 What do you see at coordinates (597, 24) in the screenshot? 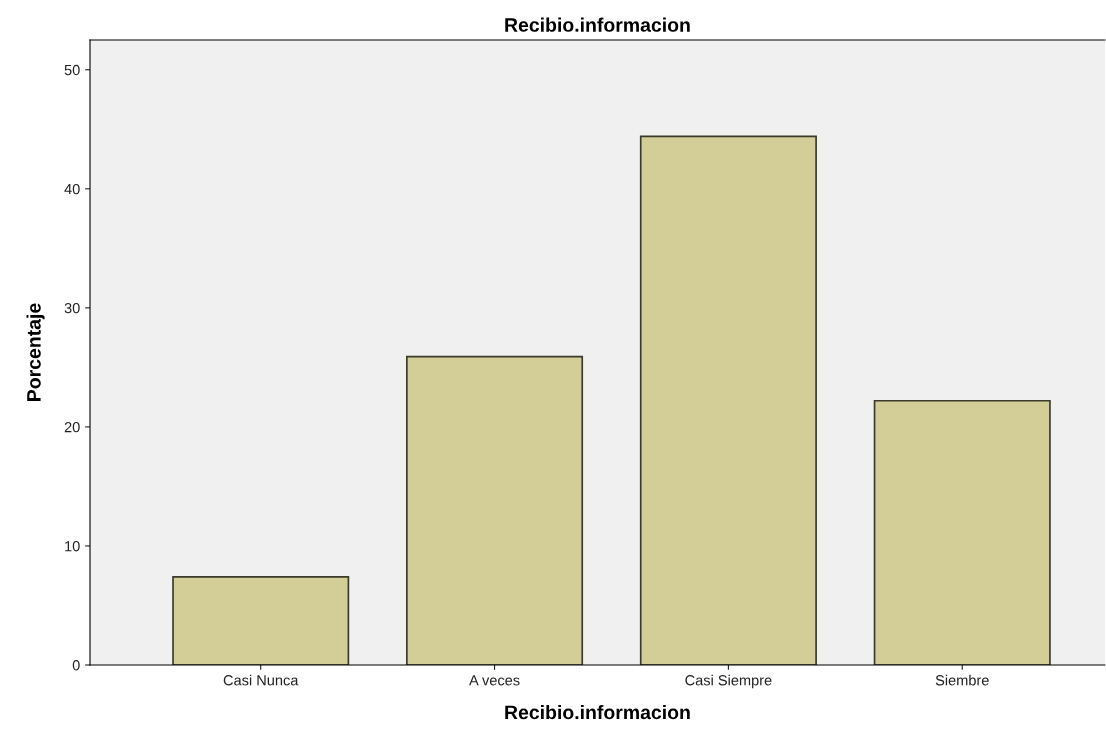
I see `chart-title: Recibio.informacion` at bounding box center [597, 24].